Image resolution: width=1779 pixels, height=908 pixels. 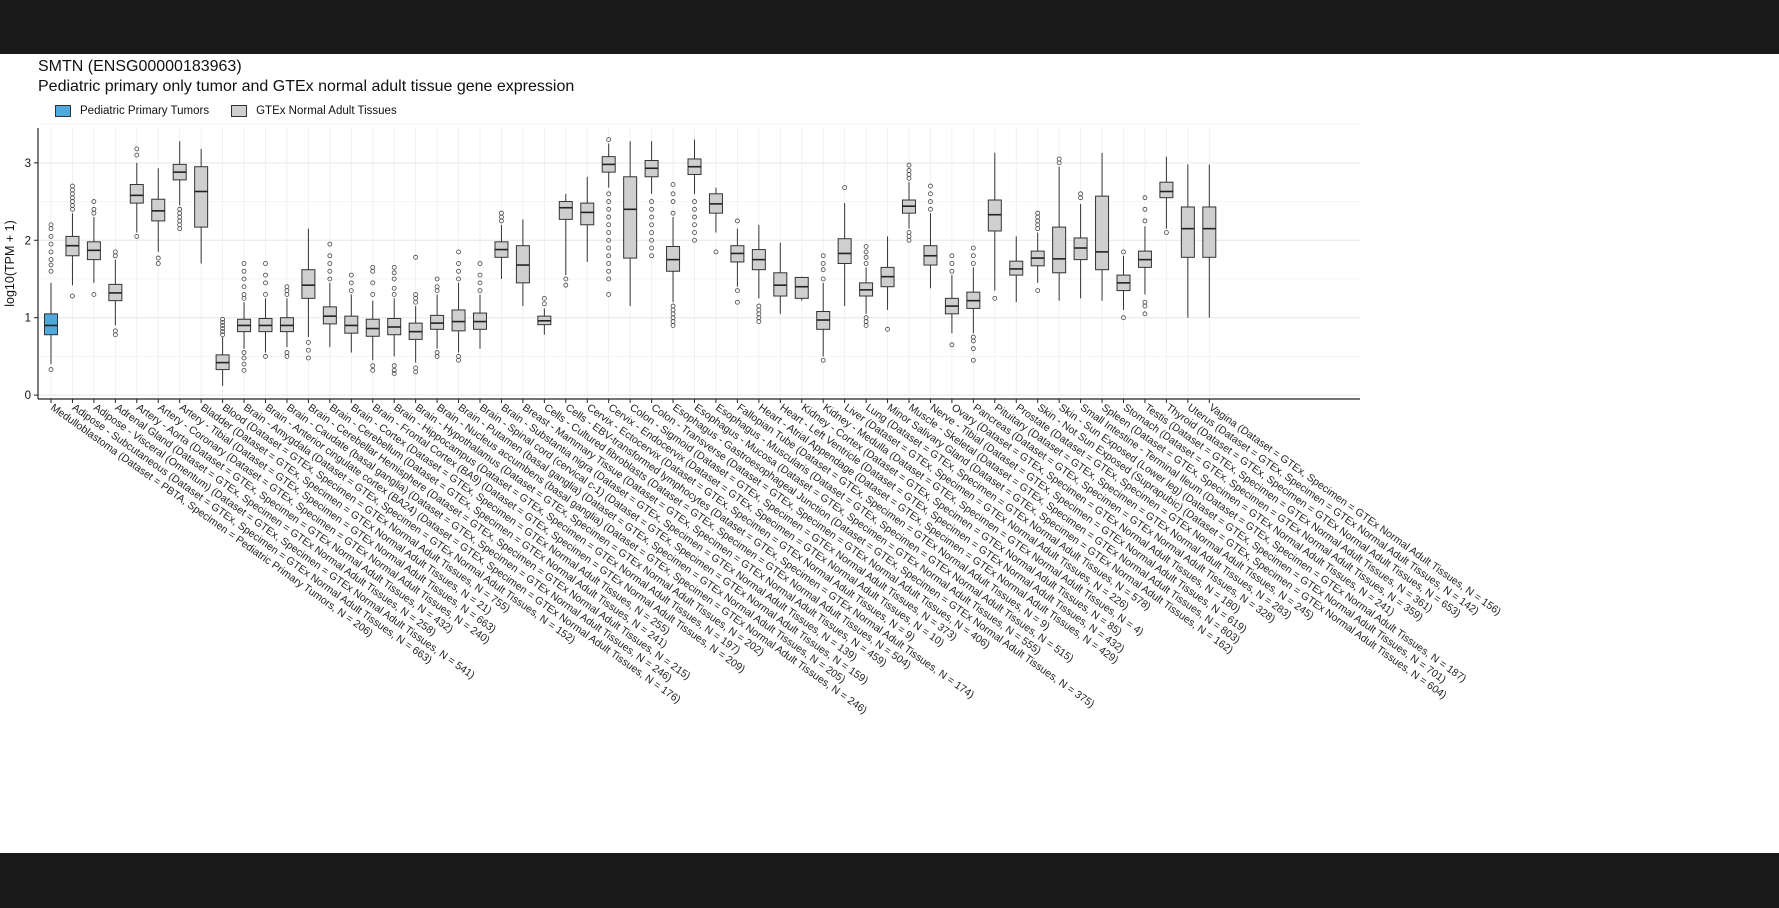 What do you see at coordinates (145, 111) in the screenshot?
I see `legend-label-tumors: Pediatric Primary Tumors` at bounding box center [145, 111].